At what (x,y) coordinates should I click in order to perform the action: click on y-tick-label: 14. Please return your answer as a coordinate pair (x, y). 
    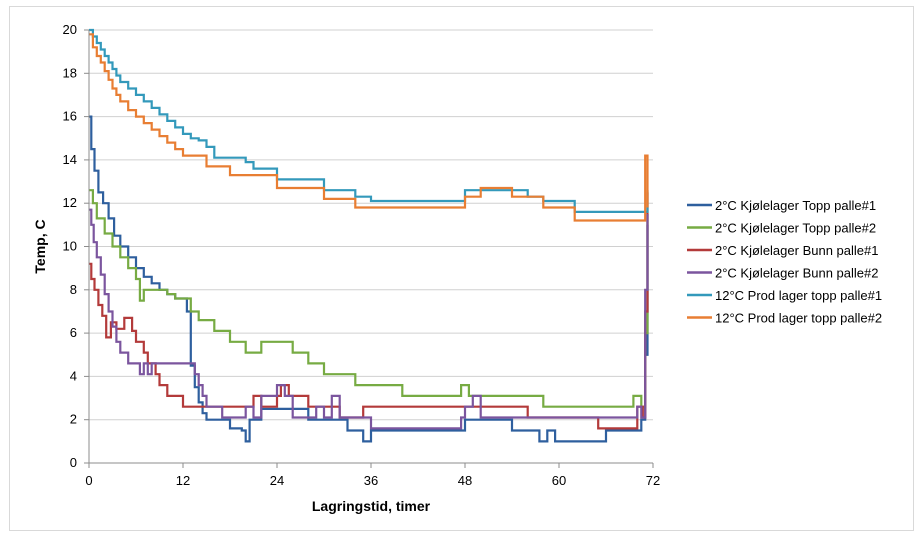
    Looking at the image, I should click on (70, 159).